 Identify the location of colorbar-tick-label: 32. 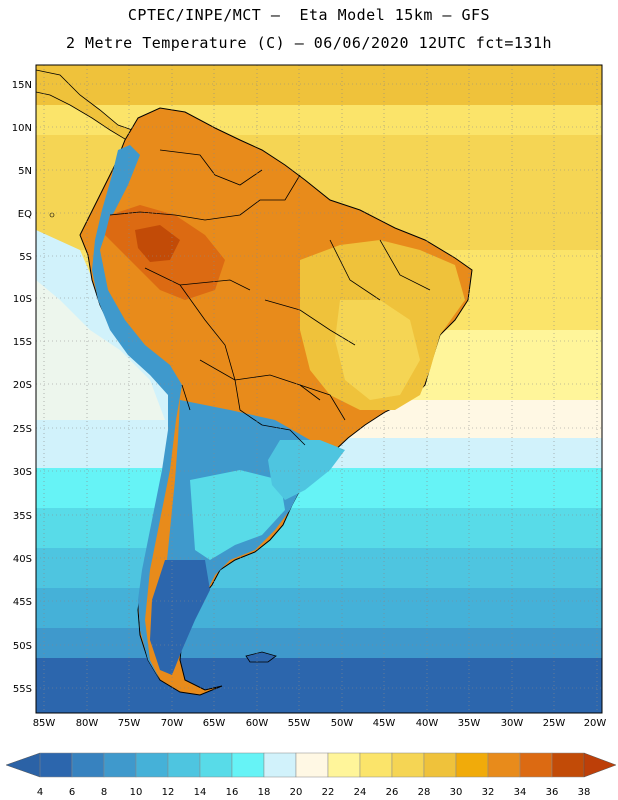
(488, 792).